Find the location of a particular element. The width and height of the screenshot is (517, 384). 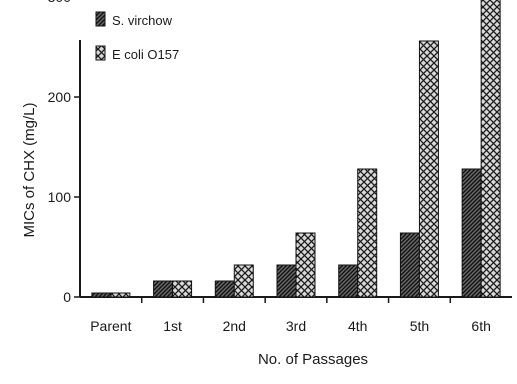

legend-swatch-e-coli is located at coordinates (100, 53).